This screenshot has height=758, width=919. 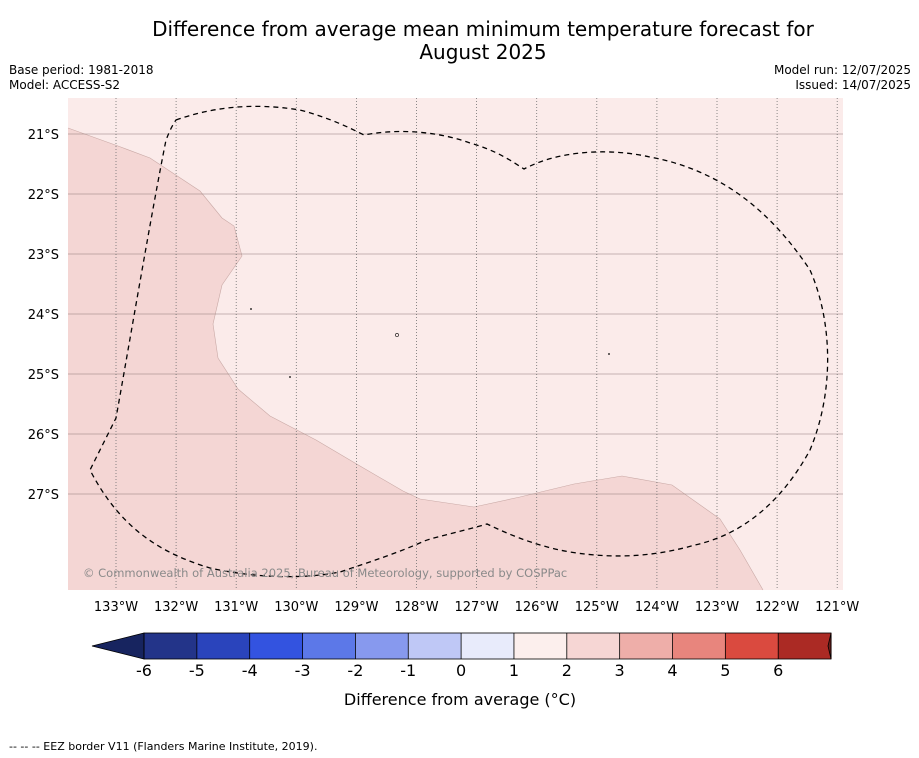 I want to click on small-islands, so click(x=430, y=343).